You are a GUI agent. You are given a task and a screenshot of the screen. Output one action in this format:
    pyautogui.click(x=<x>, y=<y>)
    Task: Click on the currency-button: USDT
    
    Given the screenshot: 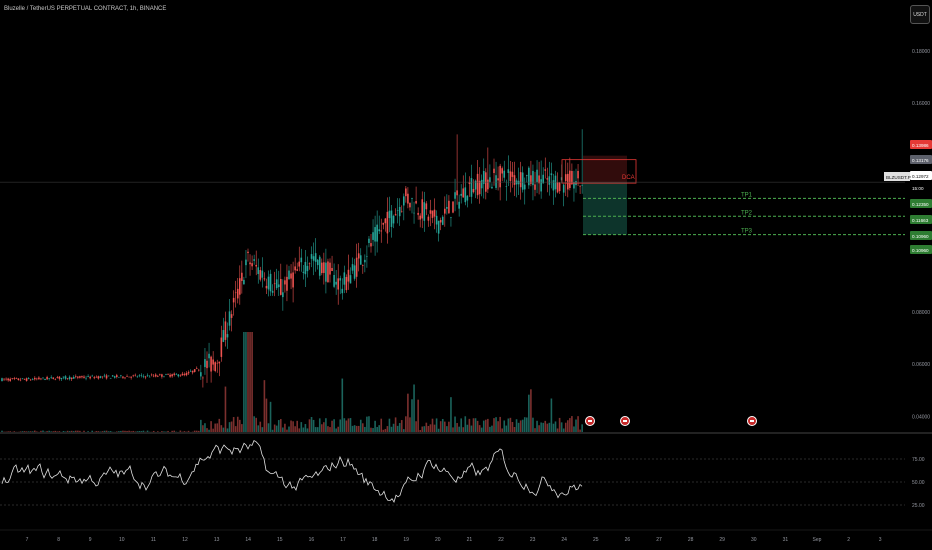 What is the action you would take?
    pyautogui.click(x=920, y=14)
    